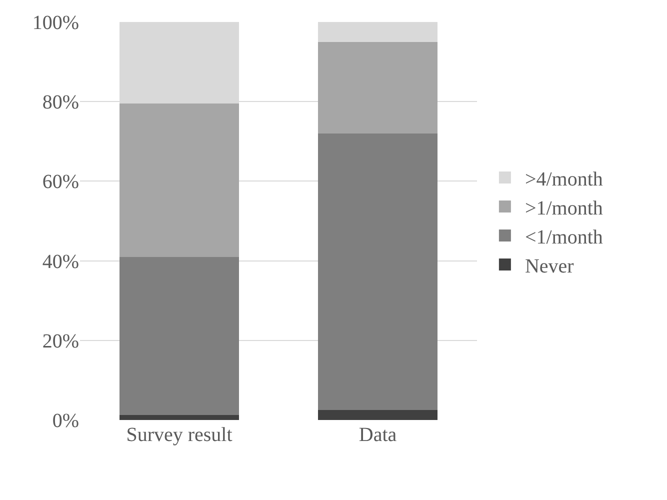 The image size is (667, 500). Describe the element at coordinates (549, 266) in the screenshot. I see `legend-label: Never` at that location.